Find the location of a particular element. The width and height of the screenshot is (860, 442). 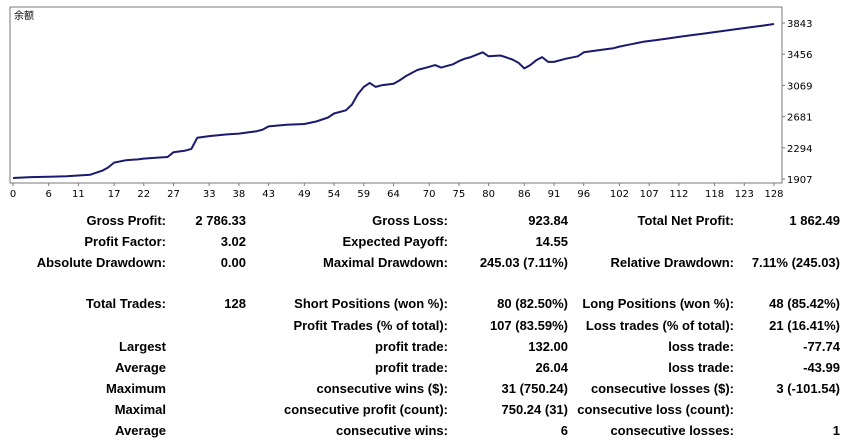

x-tick-label: 102 is located at coordinates (619, 194).